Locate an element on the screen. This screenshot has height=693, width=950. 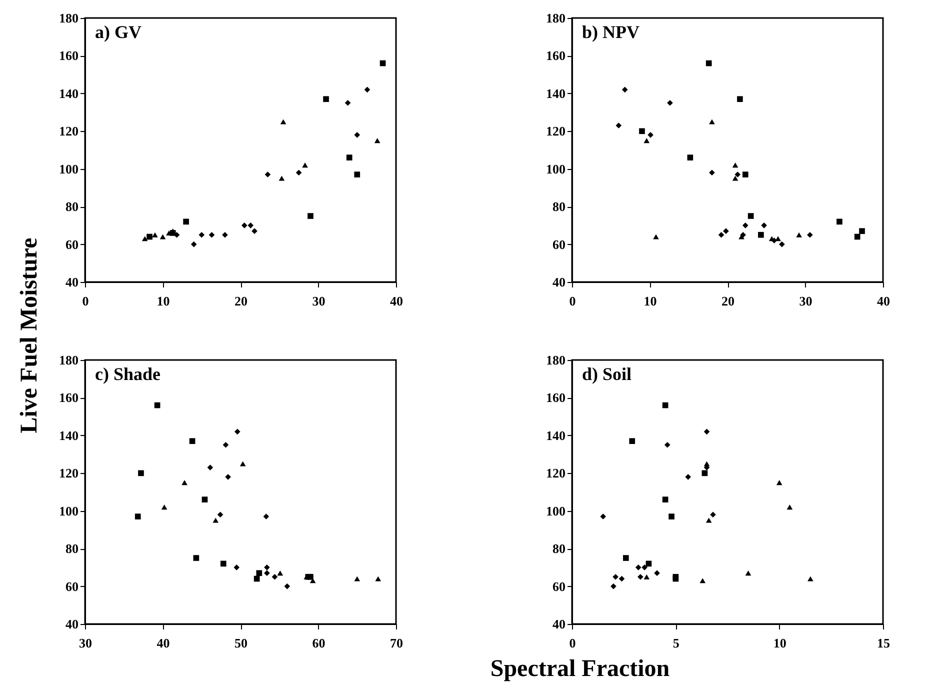
x-axis-title: Spectral Fraction is located at coordinates (580, 669).